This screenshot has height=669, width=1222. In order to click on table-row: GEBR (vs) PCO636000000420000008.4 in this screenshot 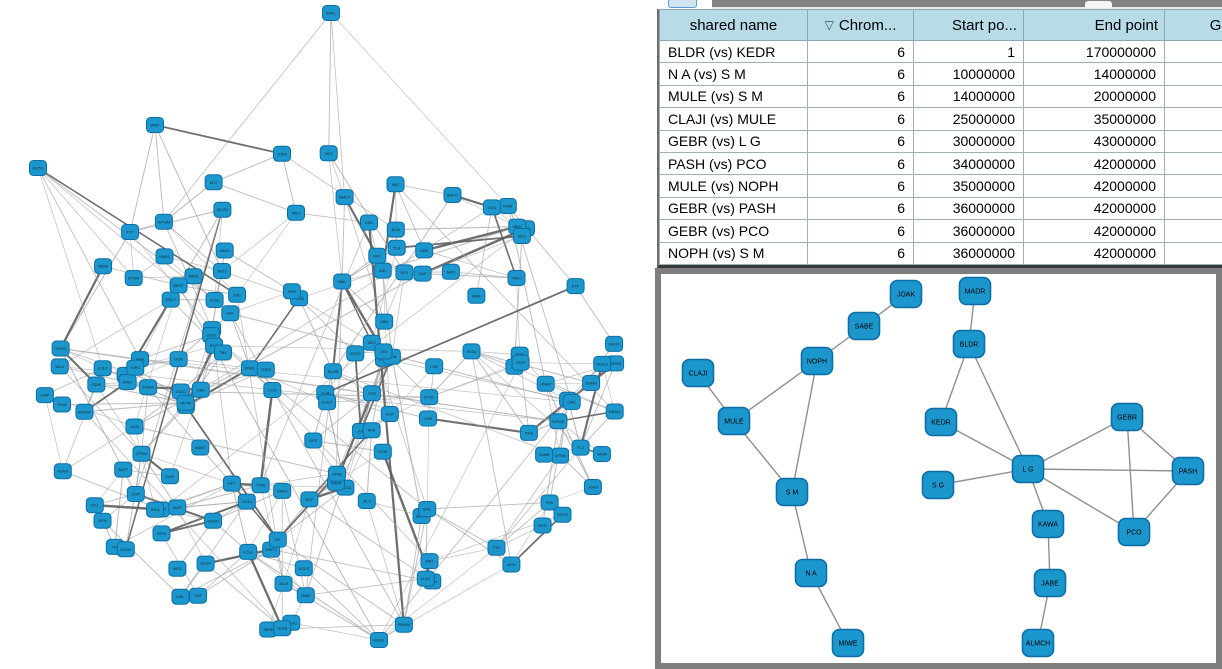, I will do `click(940, 231)`.